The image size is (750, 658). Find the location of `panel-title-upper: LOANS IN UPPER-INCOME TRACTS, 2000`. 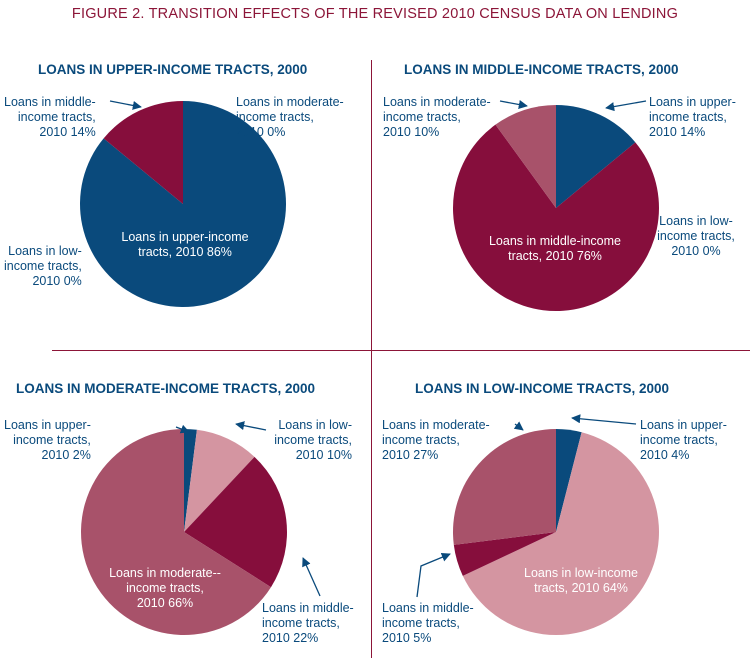

panel-title-upper: LOANS IN UPPER-INCOME TRACTS, 2000 is located at coordinates (173, 69).